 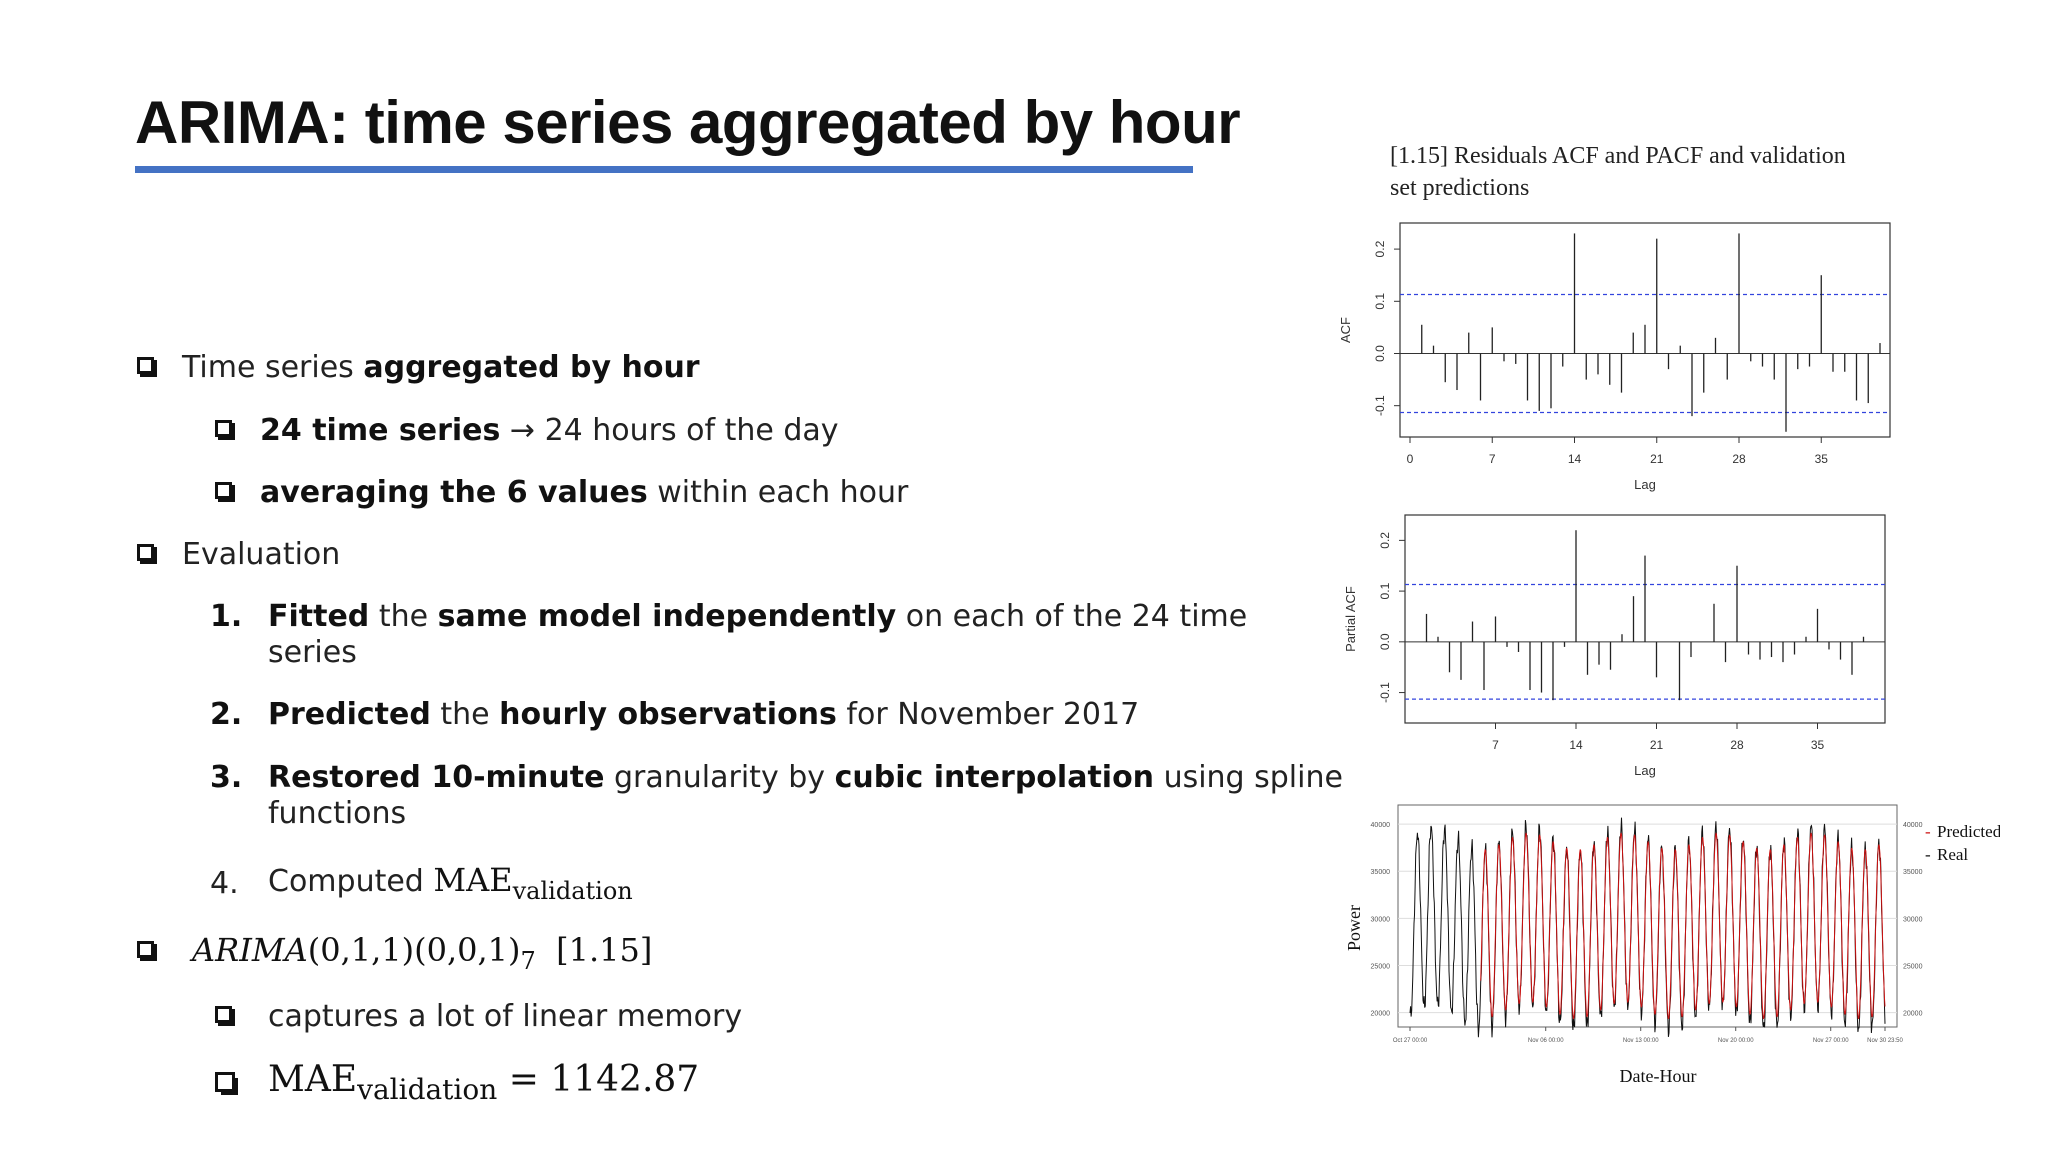 What do you see at coordinates (688, 122) in the screenshot?
I see `slide-title: ARIMA: time series aggregated by hour` at bounding box center [688, 122].